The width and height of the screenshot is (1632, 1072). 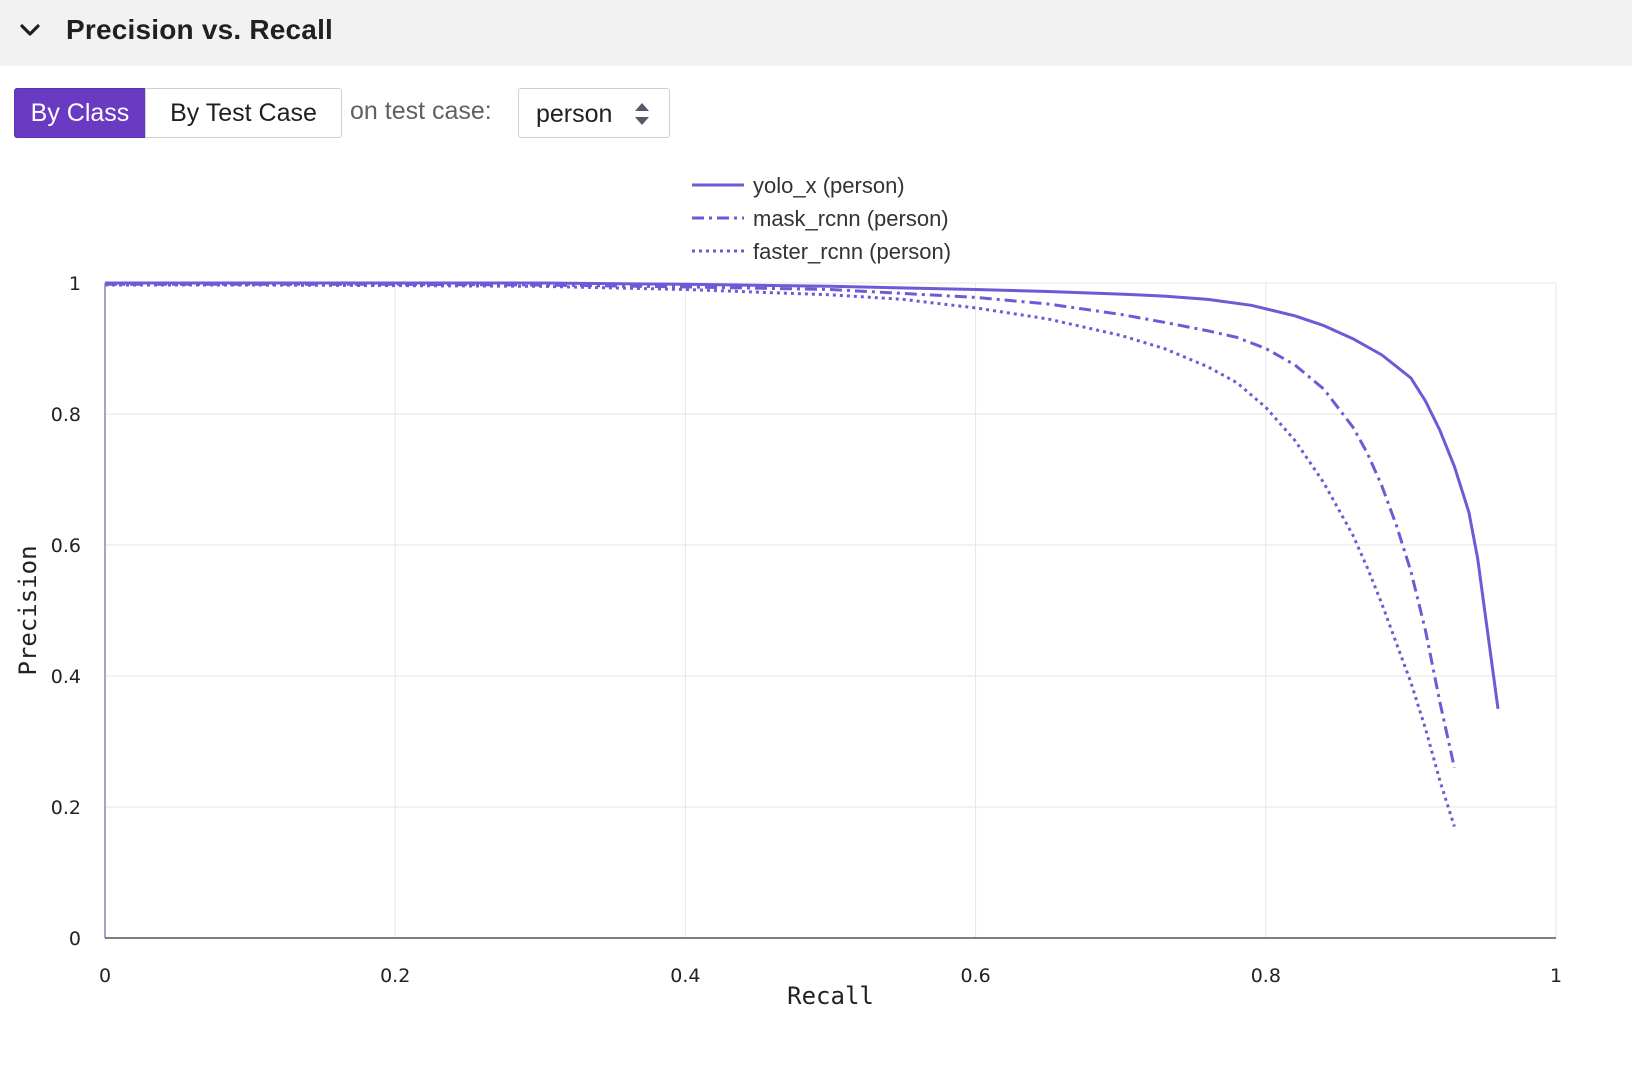 I want to click on chevron-down-icon, so click(x=30, y=30).